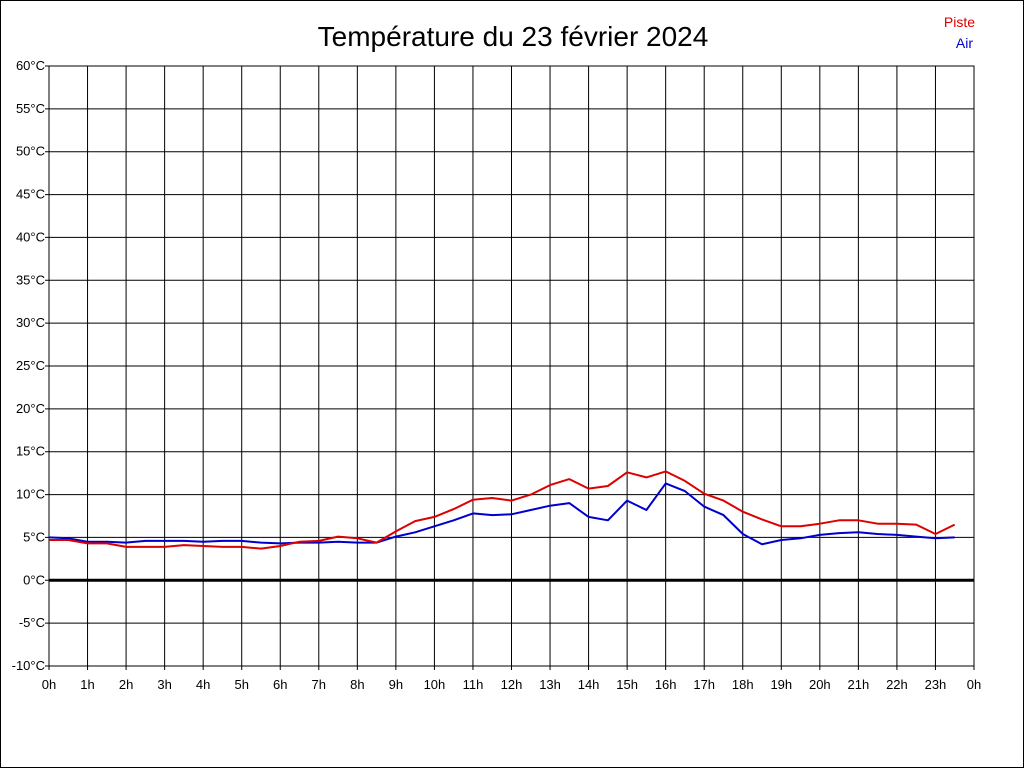  What do you see at coordinates (781, 684) in the screenshot?
I see `x-tick-label: 19h` at bounding box center [781, 684].